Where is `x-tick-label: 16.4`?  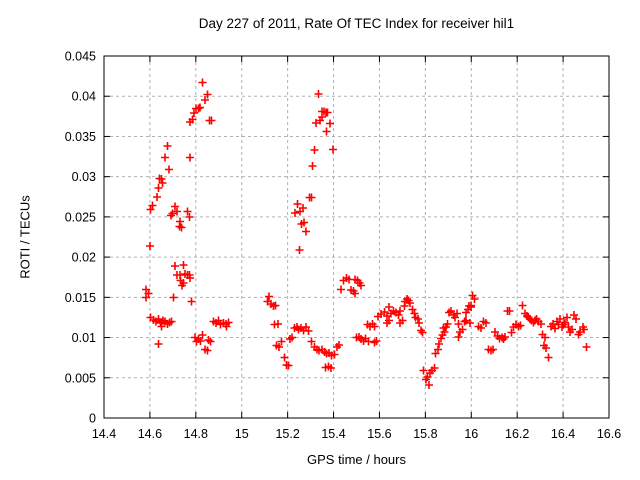 x-tick-label: 16.4 is located at coordinates (563, 434).